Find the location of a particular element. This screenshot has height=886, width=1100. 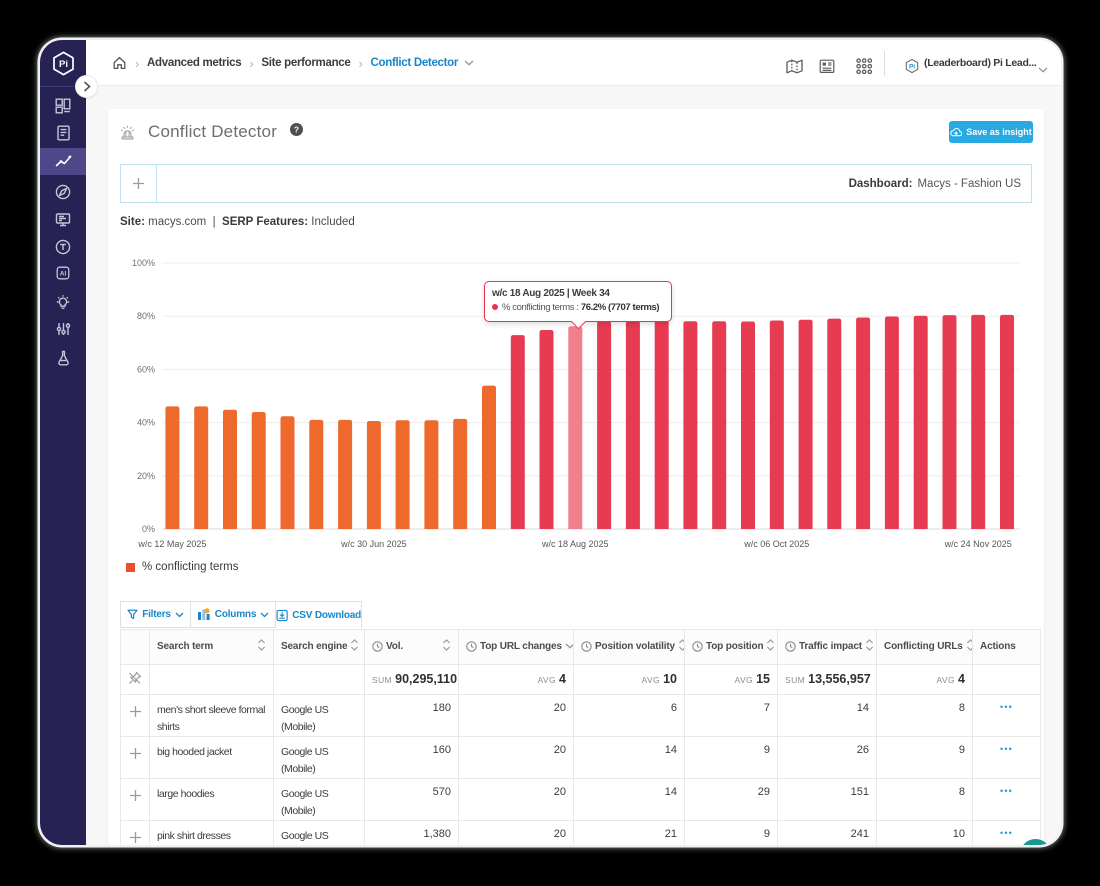

svg-text: 0% is located at coordinates (148, 529).